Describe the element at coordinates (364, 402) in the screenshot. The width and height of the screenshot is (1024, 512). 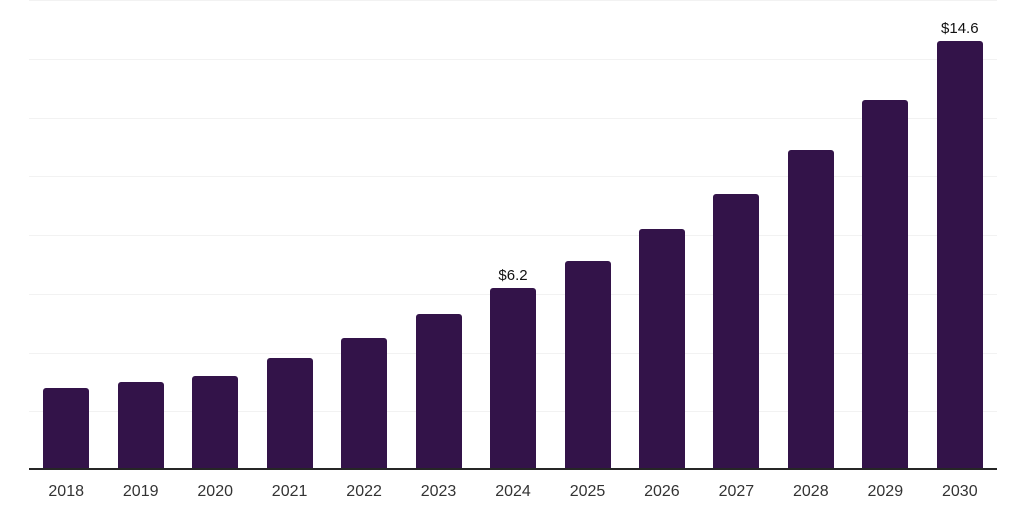
I see `bar-2022` at that location.